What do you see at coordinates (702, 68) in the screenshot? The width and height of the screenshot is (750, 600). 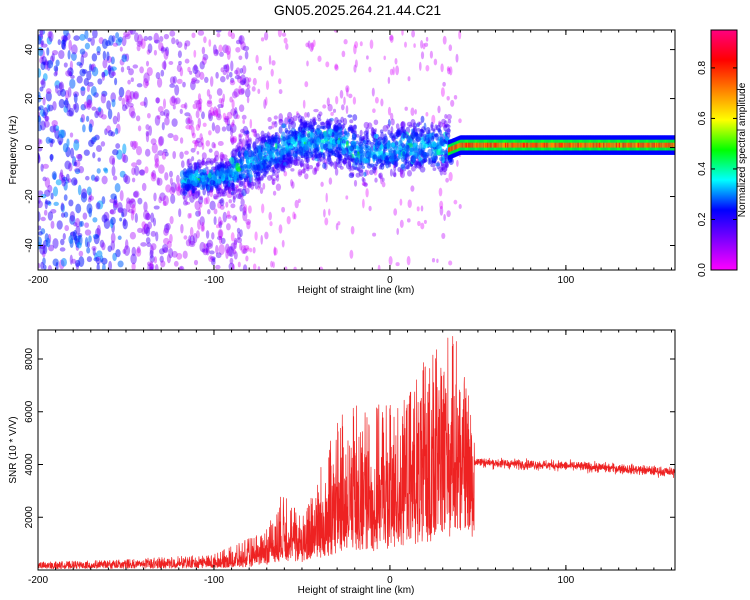 I see `colorbar-tick-label: 0.8` at bounding box center [702, 68].